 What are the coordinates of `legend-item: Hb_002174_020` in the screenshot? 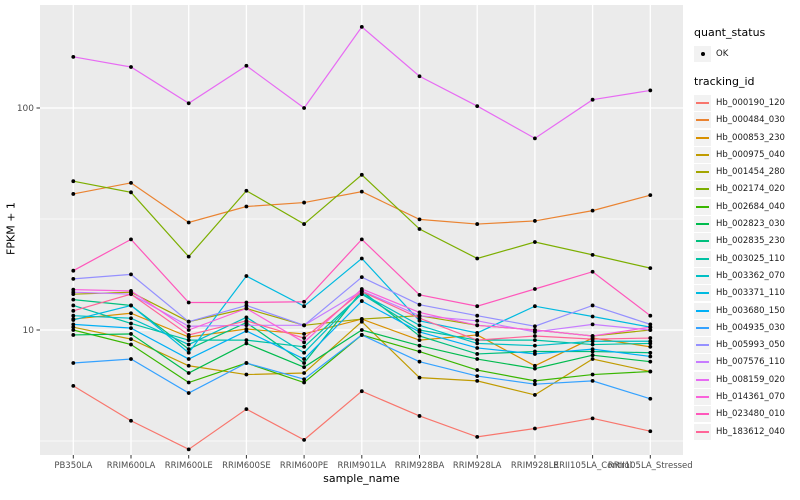 It's located at (747, 189).